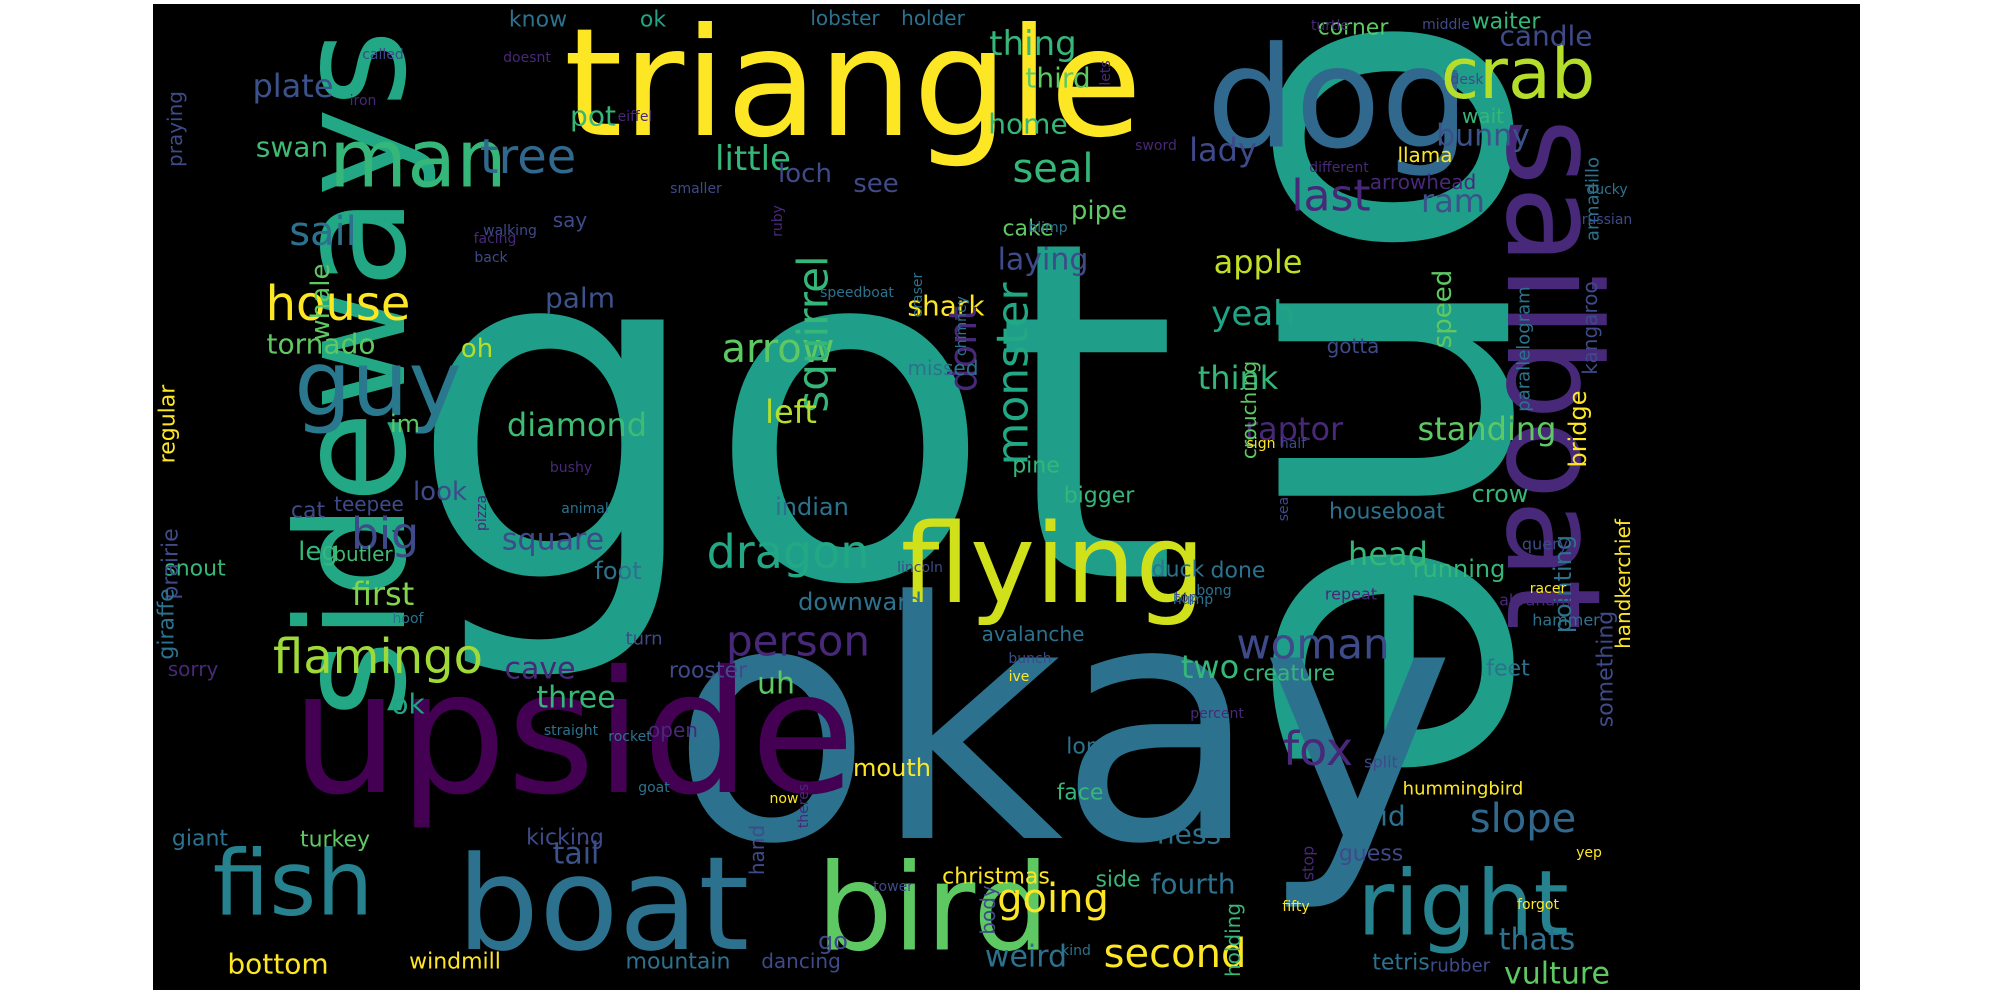  Describe the element at coordinates (575, 698) in the screenshot. I see `word-three: three` at that location.